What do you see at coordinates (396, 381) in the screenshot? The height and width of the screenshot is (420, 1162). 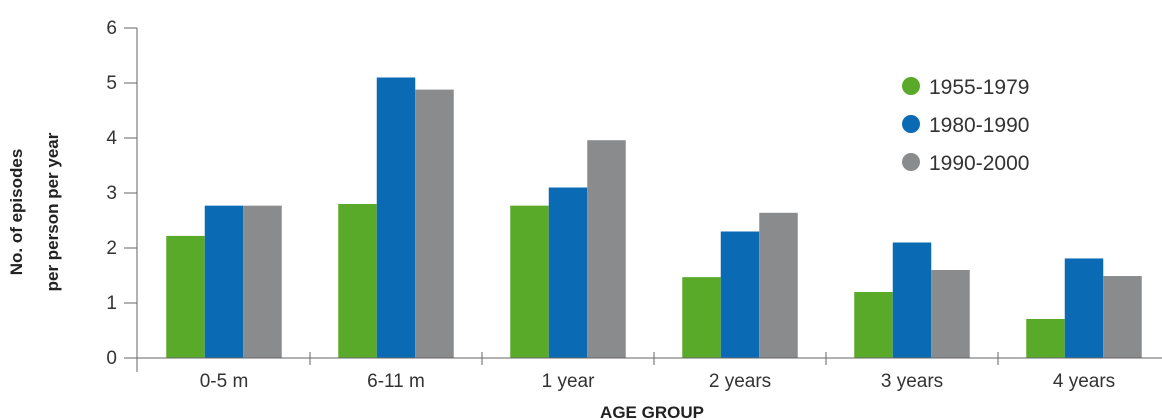 I see `x-category-label: 6-11 m` at bounding box center [396, 381].